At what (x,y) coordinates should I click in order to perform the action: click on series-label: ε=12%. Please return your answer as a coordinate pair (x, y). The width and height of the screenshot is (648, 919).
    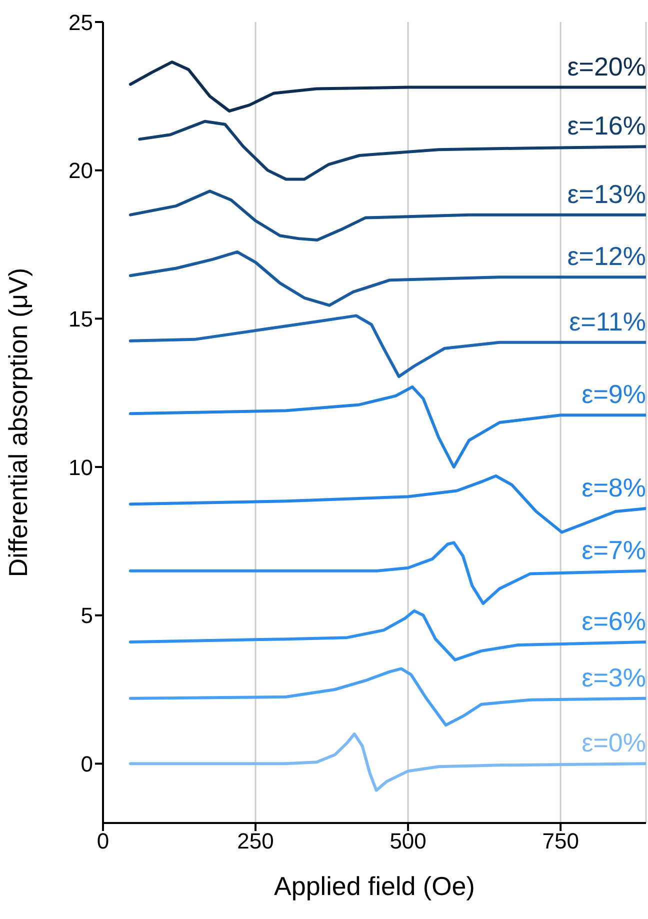
    Looking at the image, I should click on (606, 256).